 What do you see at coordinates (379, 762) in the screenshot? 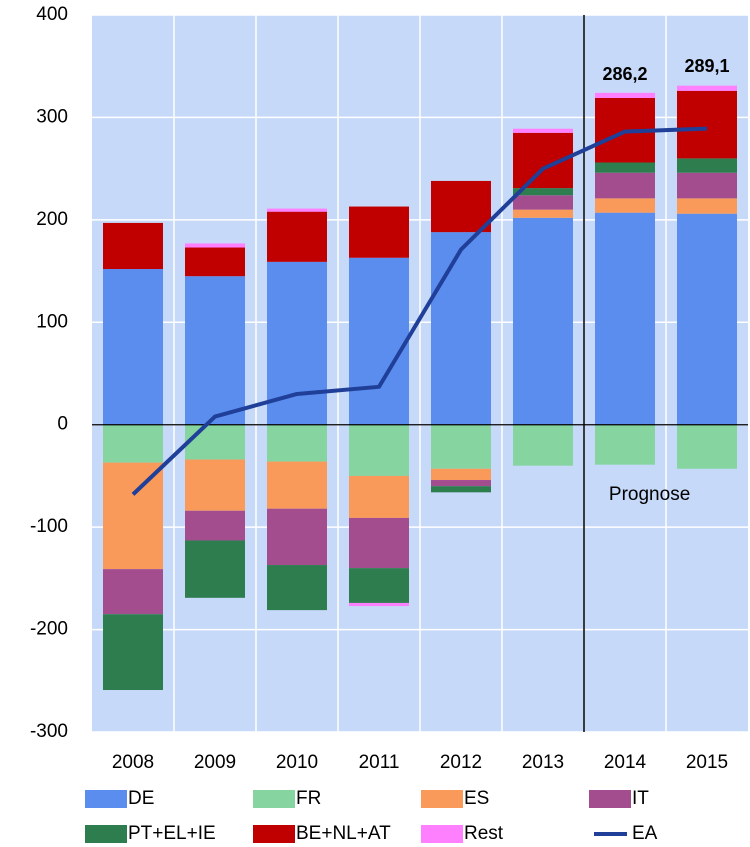
I see `x-tick-label: 2011` at bounding box center [379, 762].